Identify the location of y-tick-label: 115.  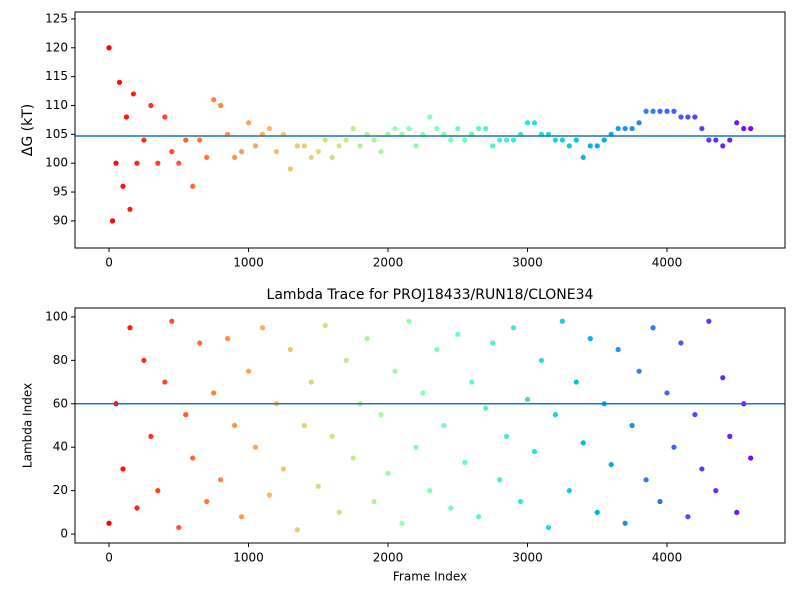
(56, 76).